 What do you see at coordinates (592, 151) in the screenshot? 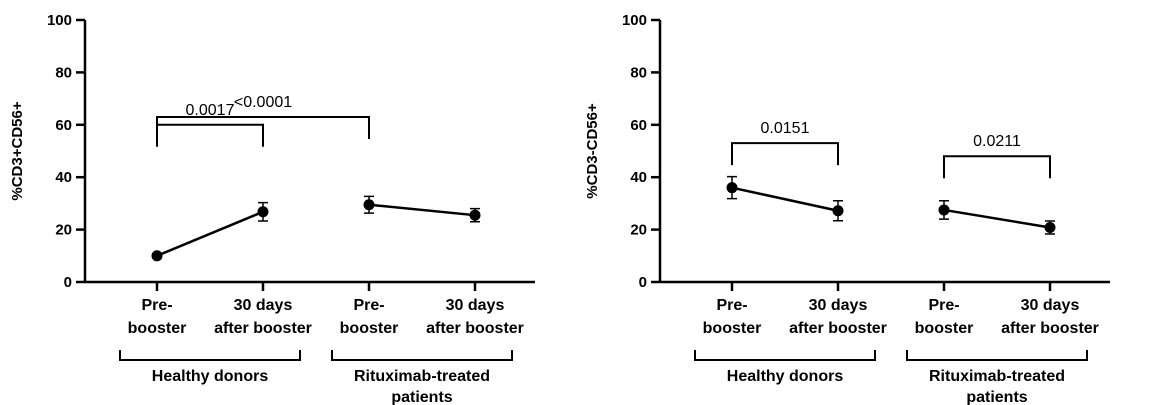
I see `y-axis-label: %CD3-CD56+` at bounding box center [592, 151].